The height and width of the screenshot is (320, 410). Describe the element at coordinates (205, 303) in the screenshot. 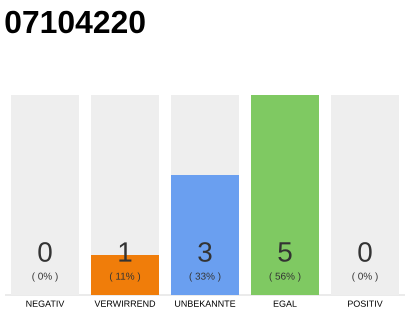

I see `x-tick-label: UNBEKANNTE` at that location.